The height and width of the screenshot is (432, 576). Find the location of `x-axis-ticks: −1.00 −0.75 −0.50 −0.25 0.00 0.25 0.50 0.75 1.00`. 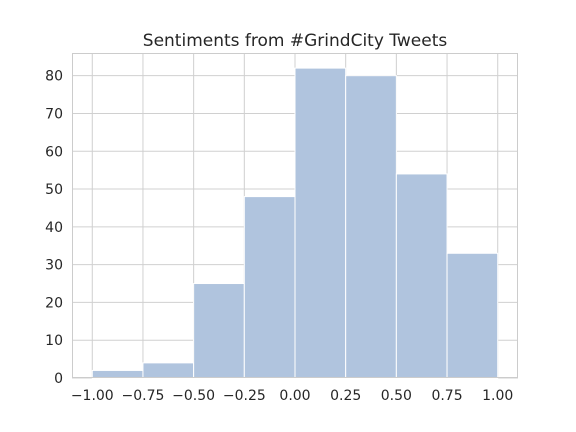

x-axis-ticks: −1.00 −0.75 −0.50 −0.25 0.00 0.25 0.50 0.75 1.00 is located at coordinates (292, 396).